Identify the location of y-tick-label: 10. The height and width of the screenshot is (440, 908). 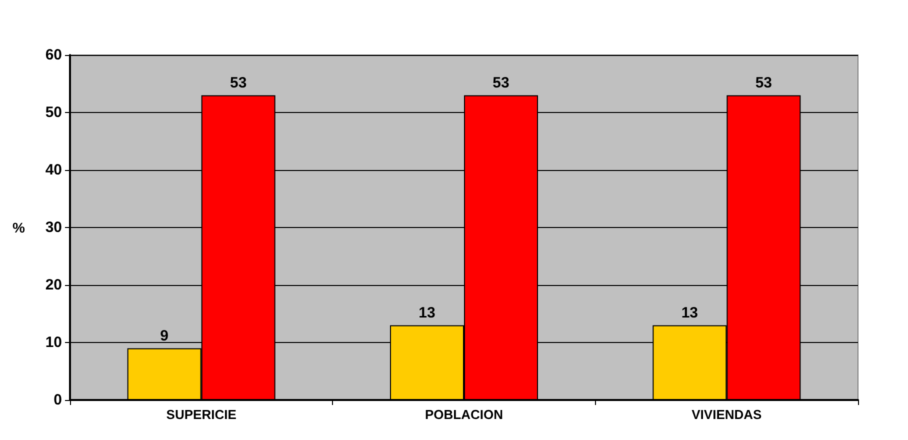
(53, 342).